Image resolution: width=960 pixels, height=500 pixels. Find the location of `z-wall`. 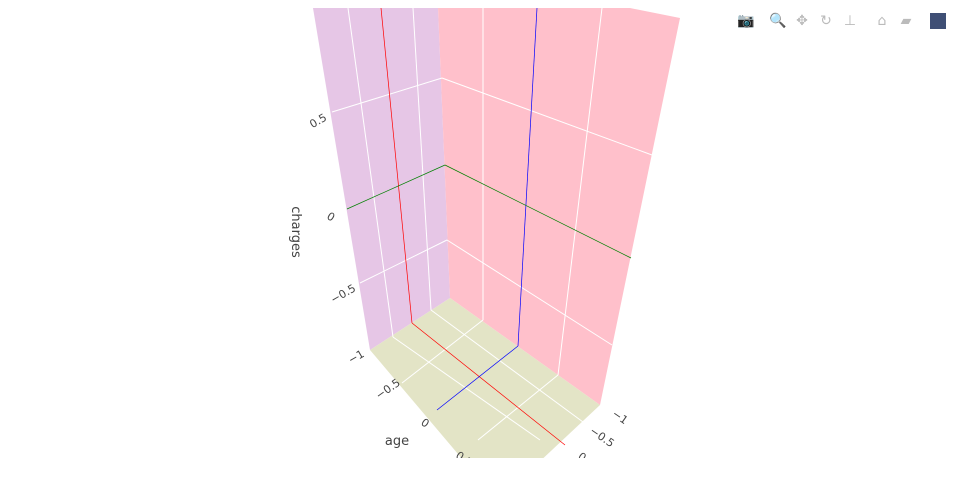

z-wall is located at coordinates (381, 179).